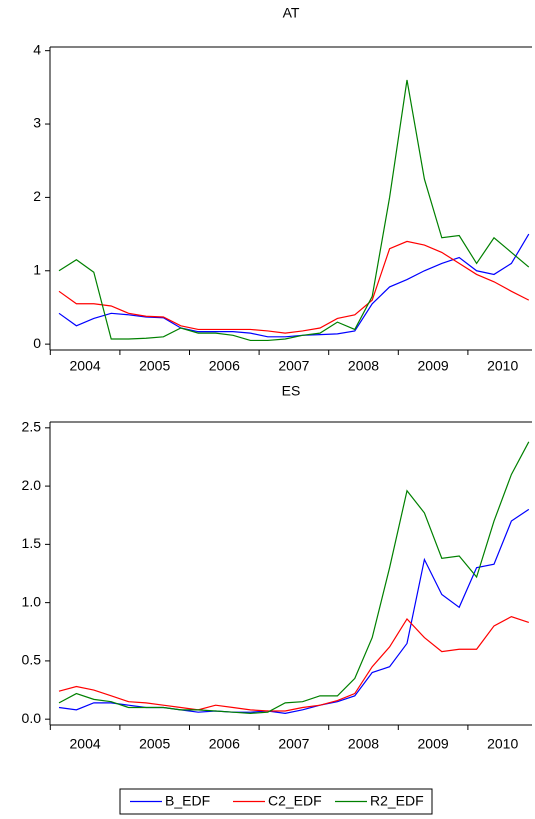  Describe the element at coordinates (187, 801) in the screenshot. I see `legend-label: B_EDF` at that location.